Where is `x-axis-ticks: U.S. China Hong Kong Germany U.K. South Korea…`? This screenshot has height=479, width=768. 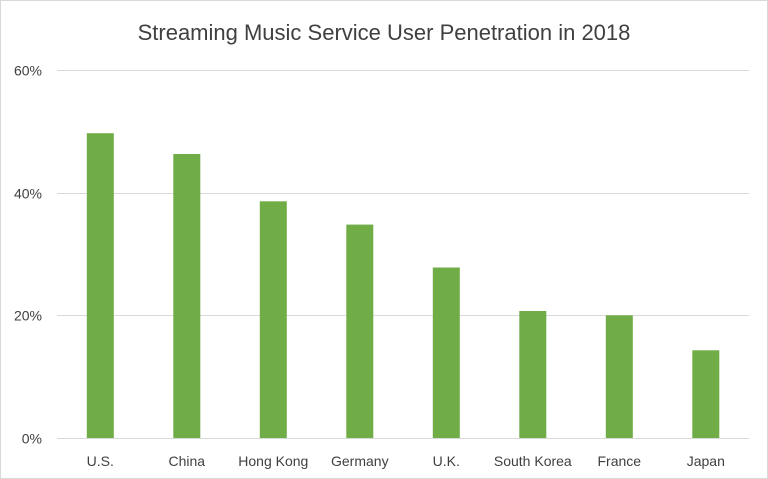
x-axis-ticks: U.S. China Hong Kong Germany U.K. South Korea… is located at coordinates (406, 461).